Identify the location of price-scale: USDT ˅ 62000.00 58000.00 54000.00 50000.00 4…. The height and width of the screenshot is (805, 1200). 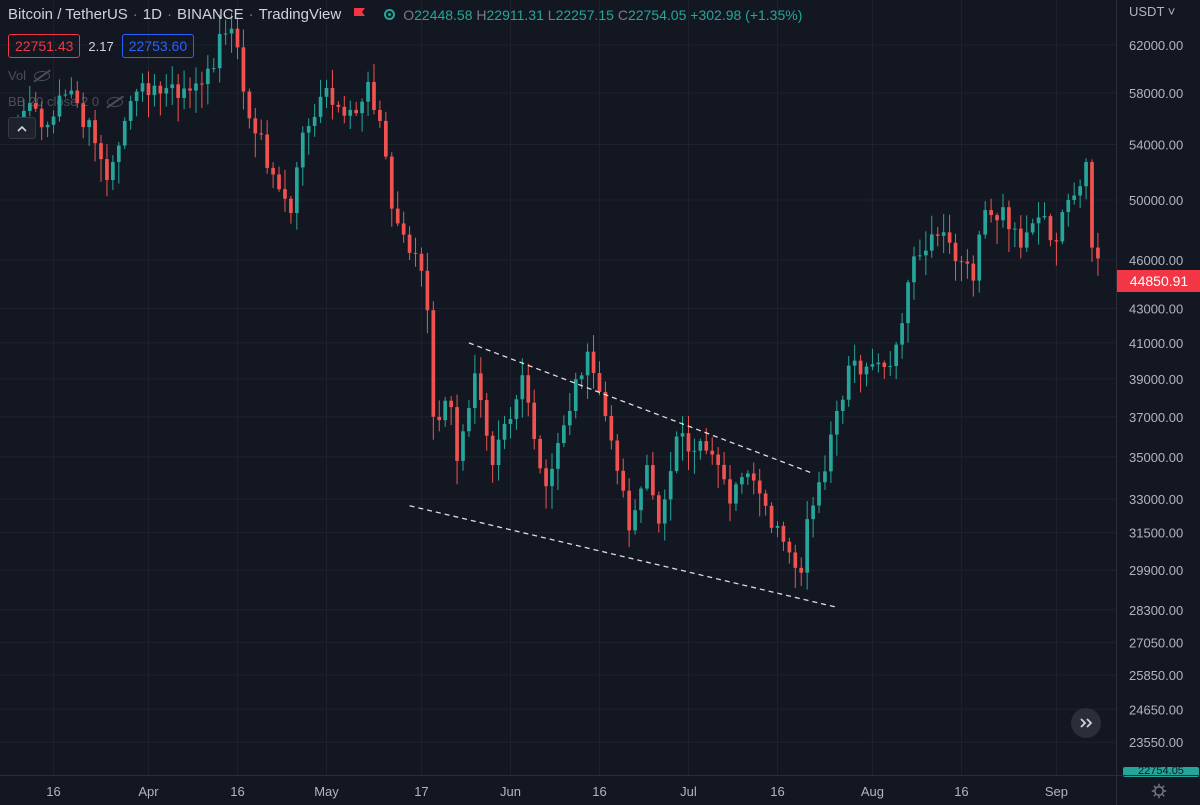
(1158, 388).